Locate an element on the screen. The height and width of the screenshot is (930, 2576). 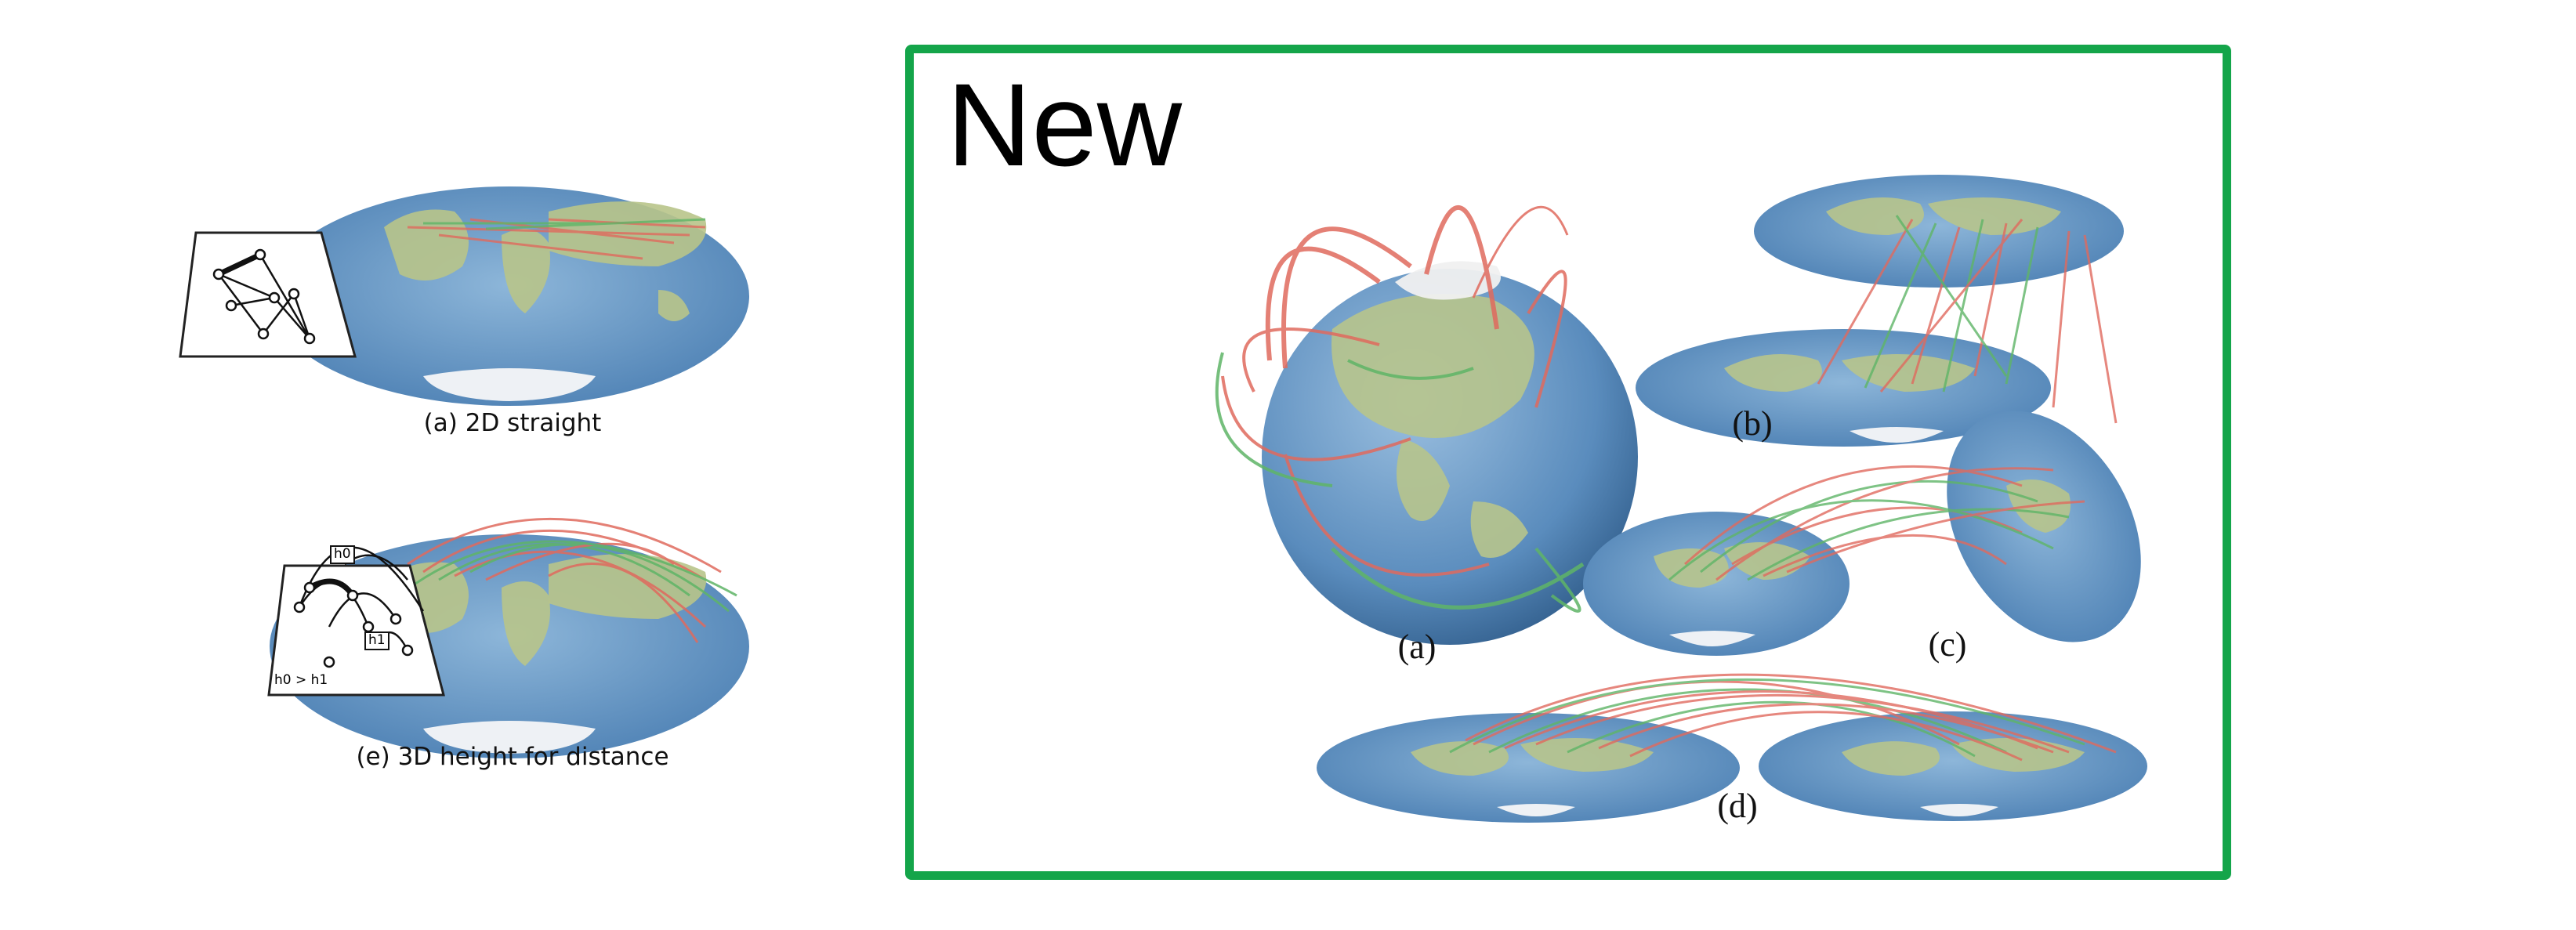
tilted-maps-view is located at coordinates (1862, 534).